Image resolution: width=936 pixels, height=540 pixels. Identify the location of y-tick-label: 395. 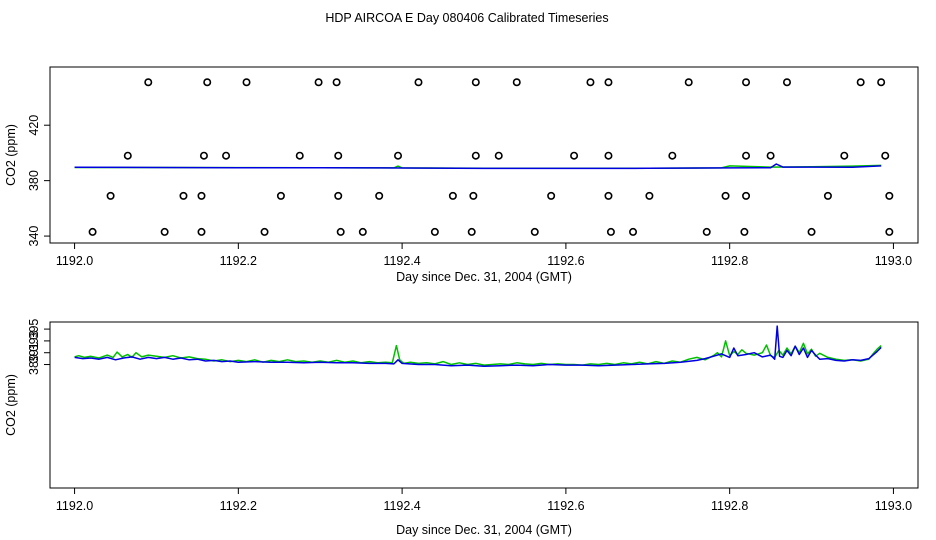
(34, 329).